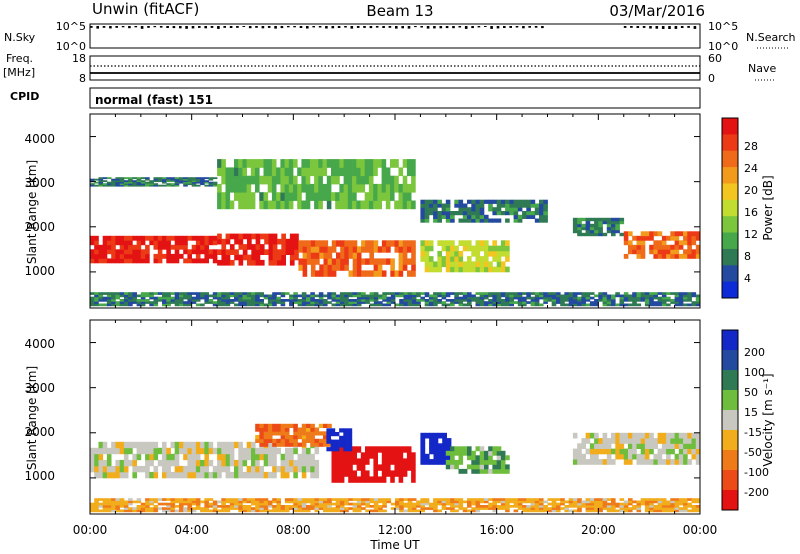 This screenshot has height=554, width=800. What do you see at coordinates (747, 278) in the screenshot?
I see `power-cbar-4: 4` at bounding box center [747, 278].